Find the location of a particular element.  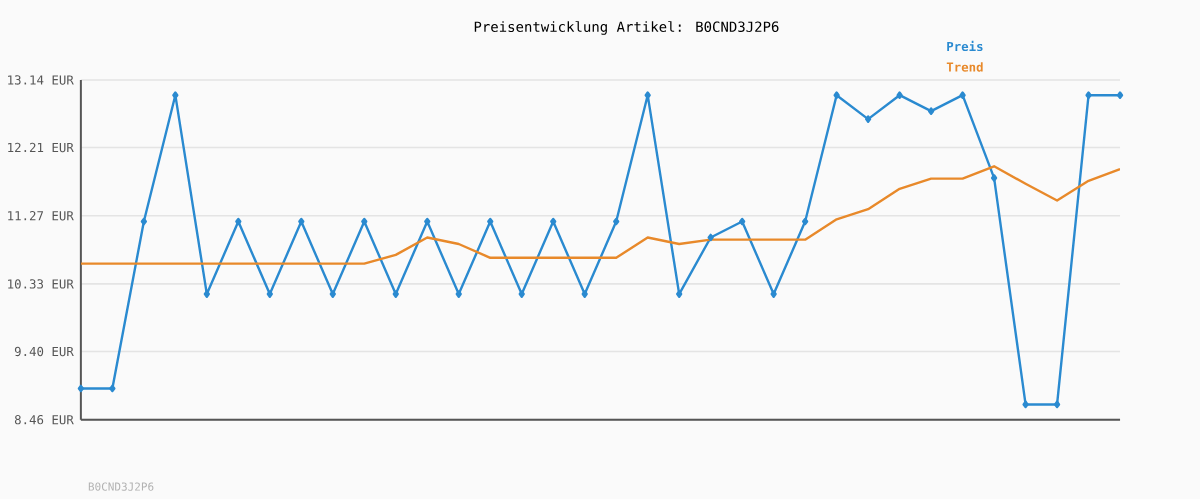

chart-title: Preisentwicklung Artikel: B0CND3J2P6 is located at coordinates (626, 28).